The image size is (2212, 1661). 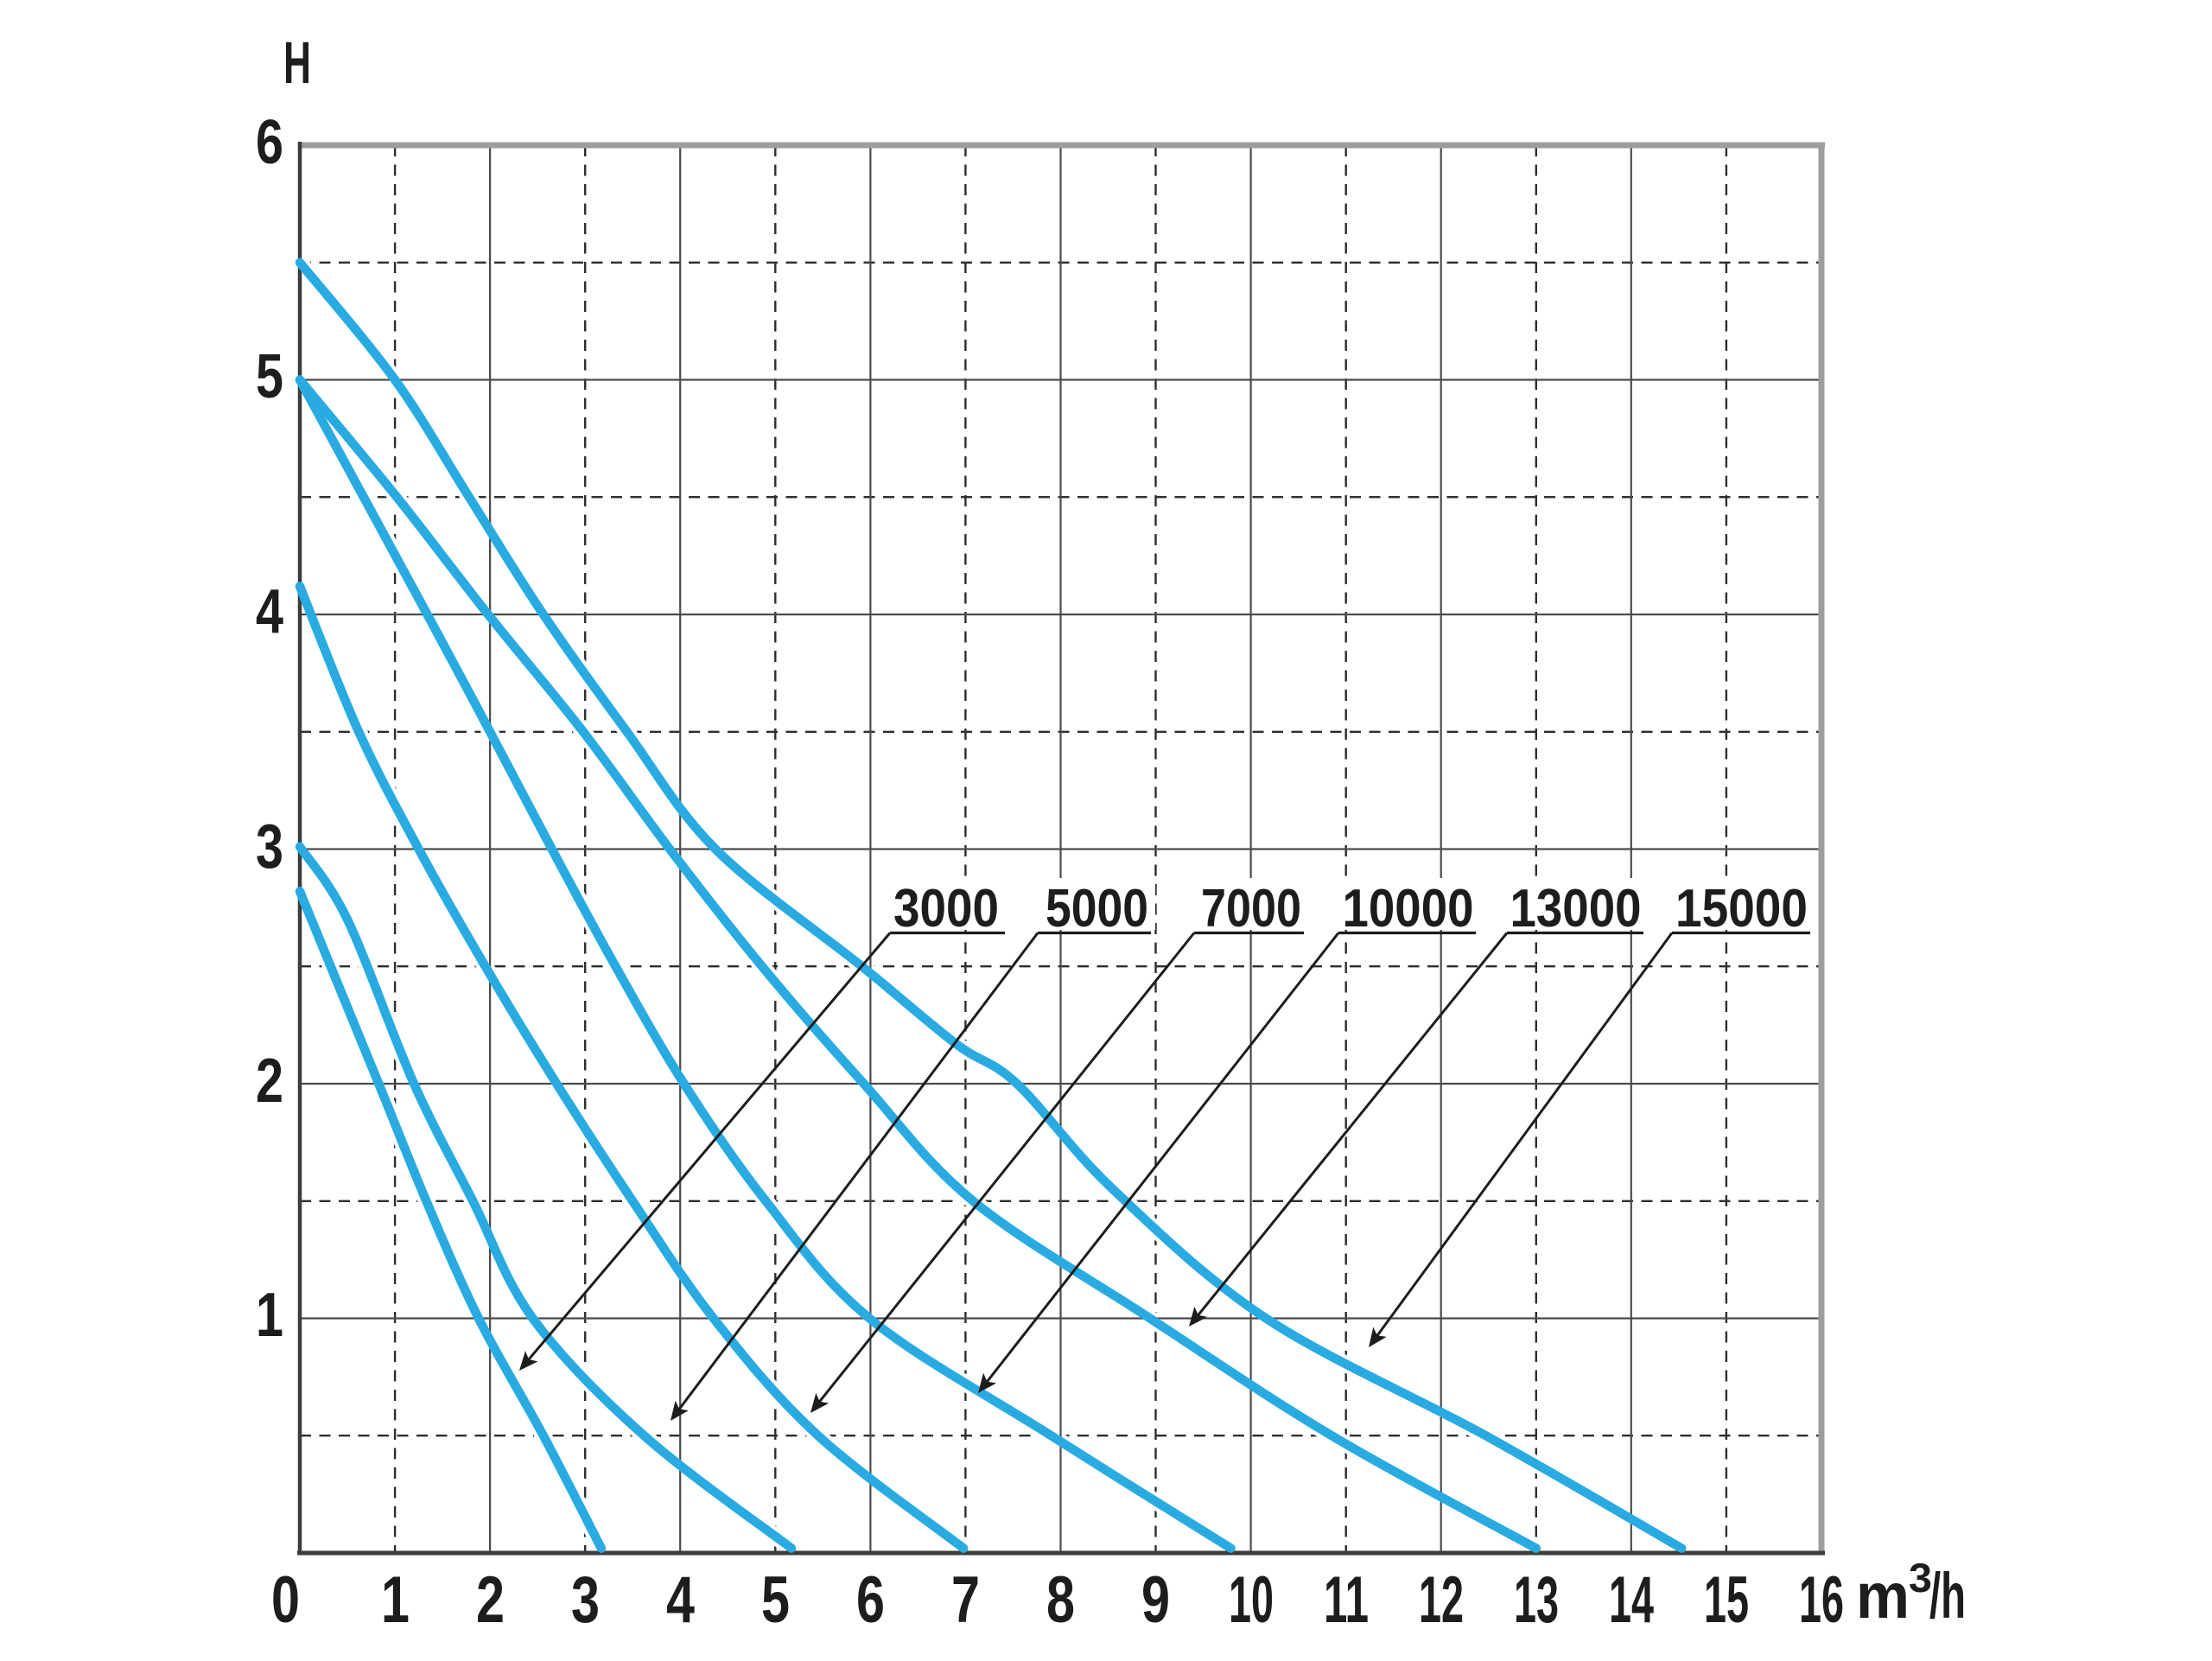 What do you see at coordinates (1251, 909) in the screenshot?
I see `svg-text: 7000` at bounding box center [1251, 909].